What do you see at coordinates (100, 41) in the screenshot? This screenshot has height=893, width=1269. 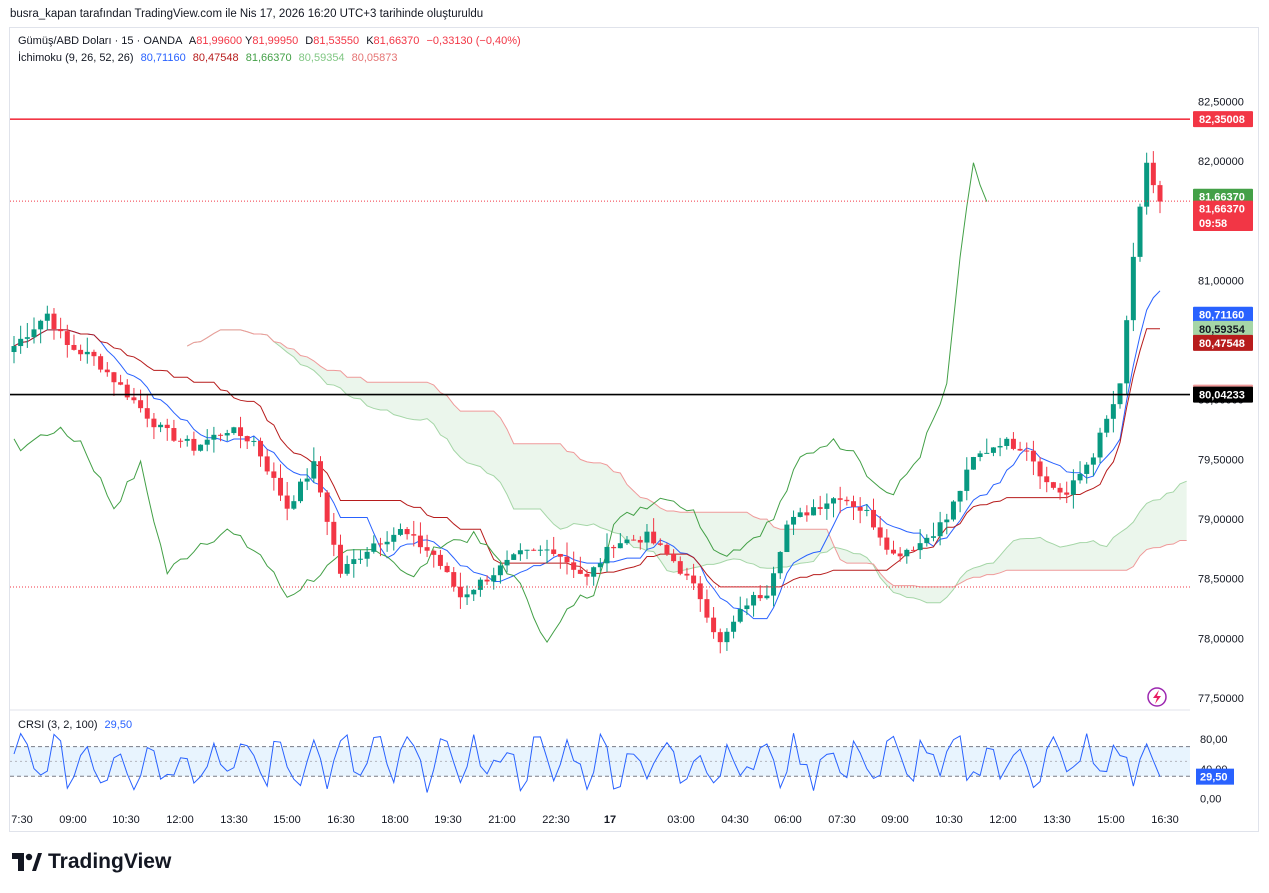 I see `symbol-name: Gümüş/ABD Doları · 15 · OANDA` at bounding box center [100, 41].